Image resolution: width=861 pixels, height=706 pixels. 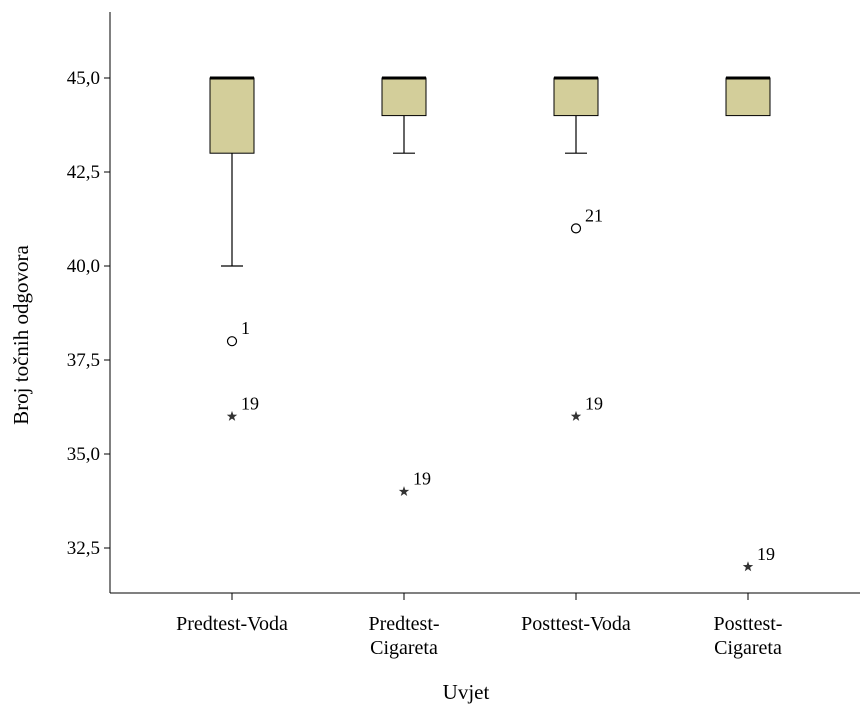 I want to click on y-tick-label: 45,0, so click(x=83, y=78).